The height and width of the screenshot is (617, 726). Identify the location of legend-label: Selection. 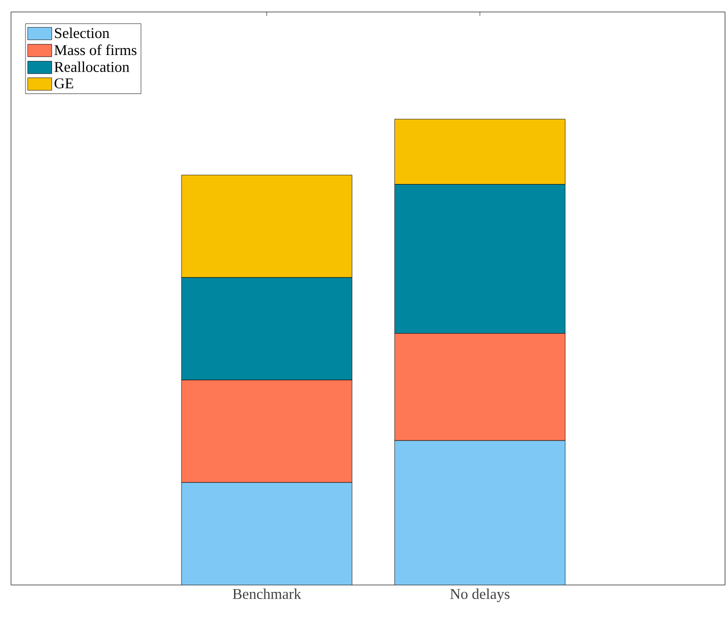
(82, 33).